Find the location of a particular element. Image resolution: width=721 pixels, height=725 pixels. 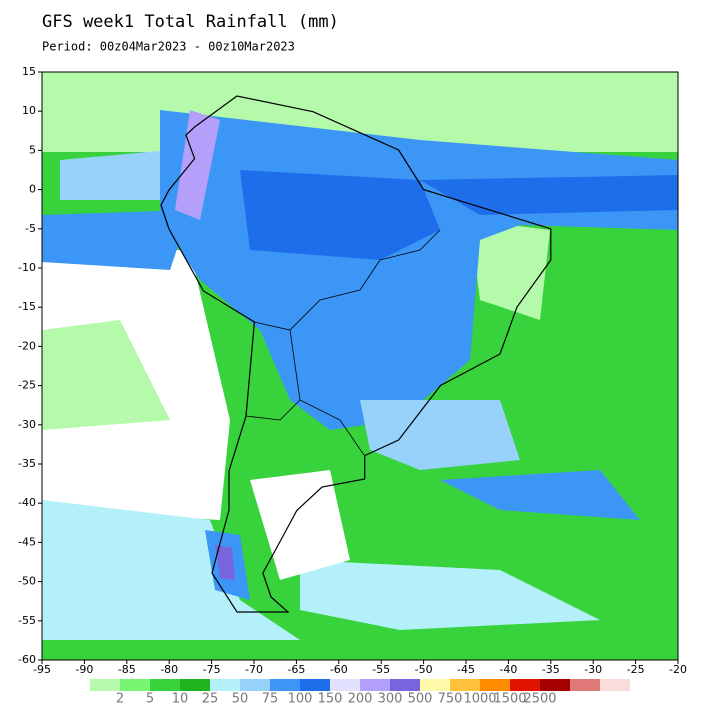

map-title: GFS week1 Total Rainfall (mm) is located at coordinates (190, 22).